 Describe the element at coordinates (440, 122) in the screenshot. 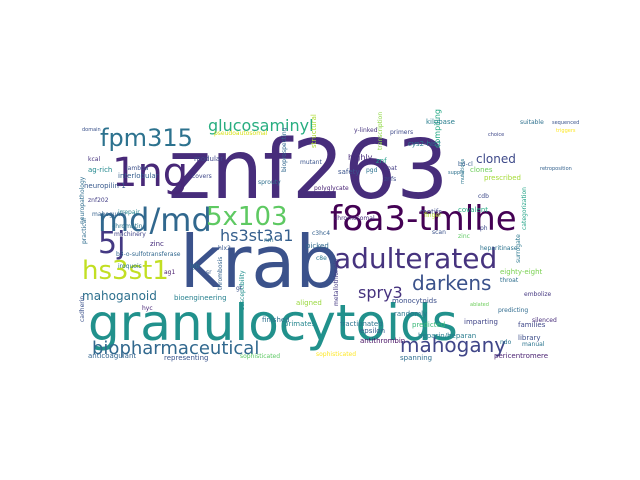

I see `cloud-word: kilobase` at that location.